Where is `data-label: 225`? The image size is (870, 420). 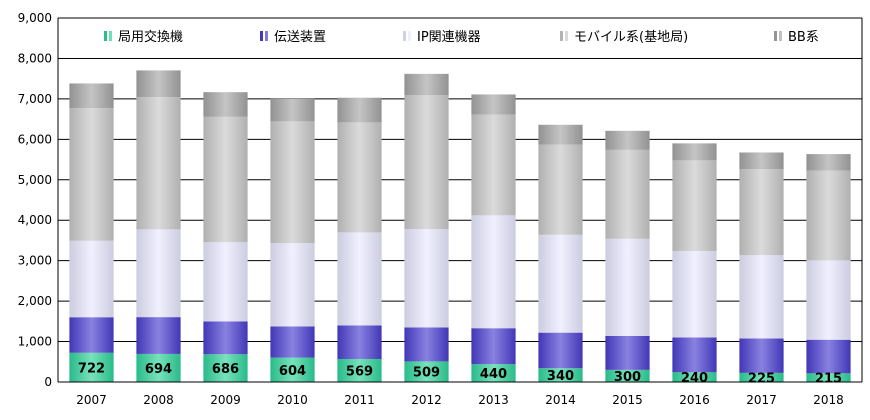 data-label: 225 is located at coordinates (761, 378).